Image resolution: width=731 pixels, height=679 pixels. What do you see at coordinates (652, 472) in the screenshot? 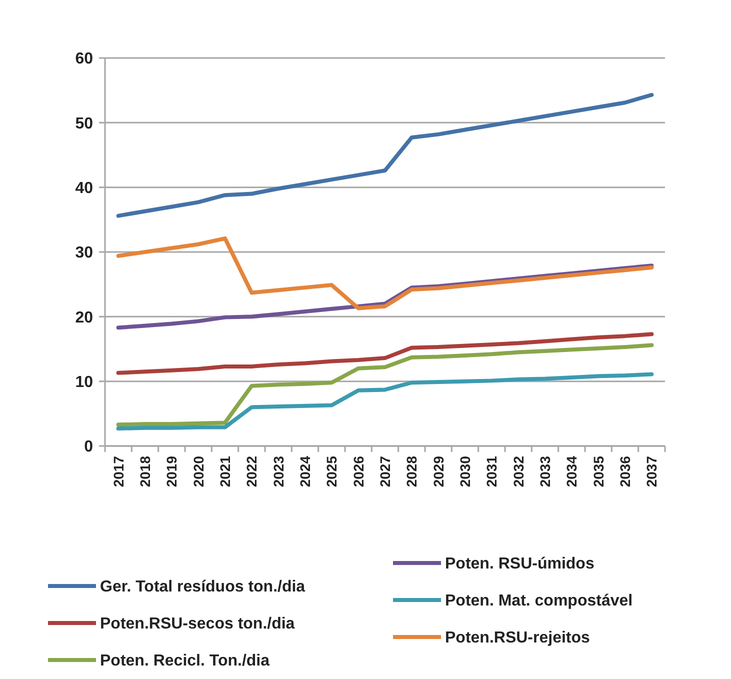
I see `x-tick-label: 2037` at bounding box center [652, 472].